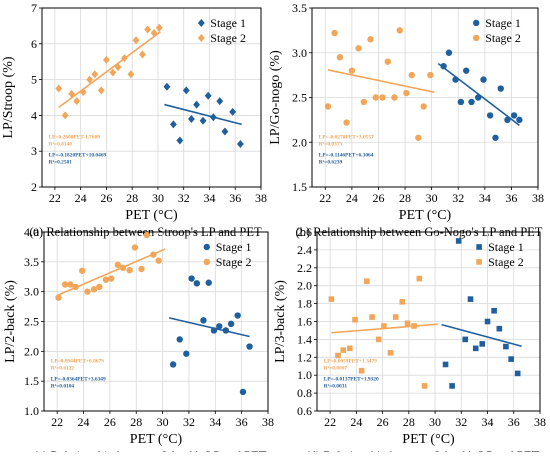  Describe the element at coordinates (31, 232) in the screenshot. I see `y-tick-label: 4.0` at that location.